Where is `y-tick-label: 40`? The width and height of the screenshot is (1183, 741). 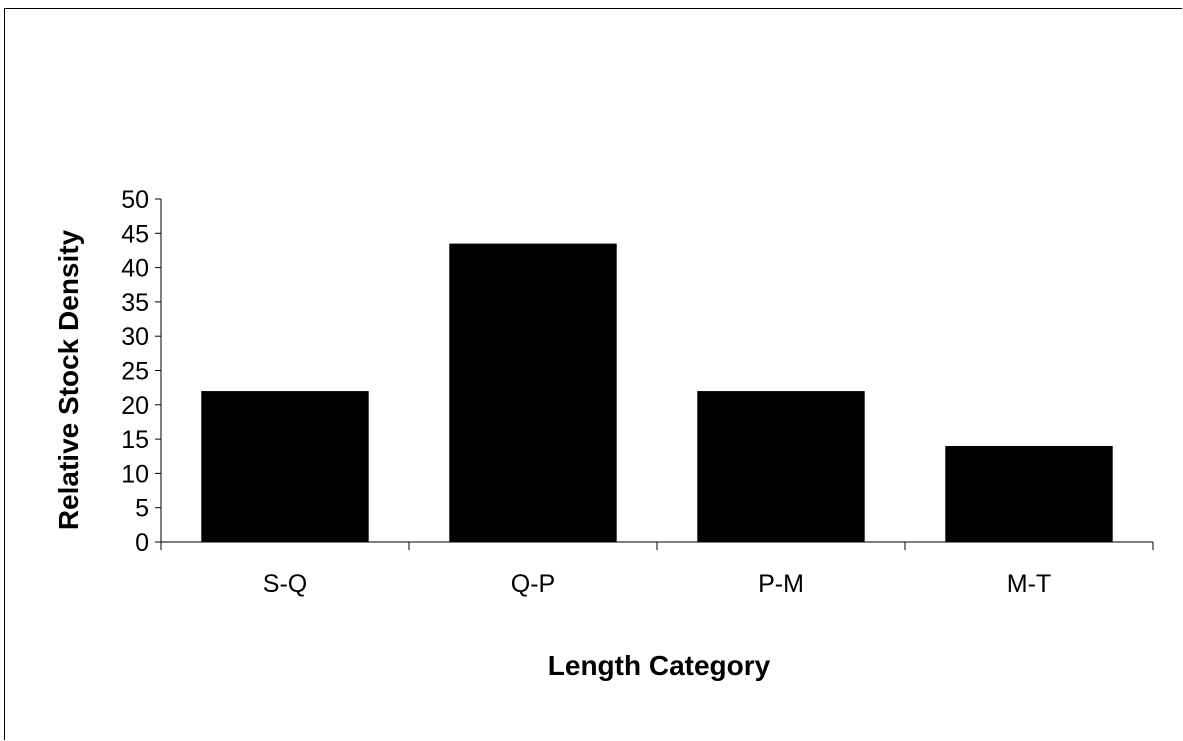
y-tick-label: 40 is located at coordinates (135, 269).